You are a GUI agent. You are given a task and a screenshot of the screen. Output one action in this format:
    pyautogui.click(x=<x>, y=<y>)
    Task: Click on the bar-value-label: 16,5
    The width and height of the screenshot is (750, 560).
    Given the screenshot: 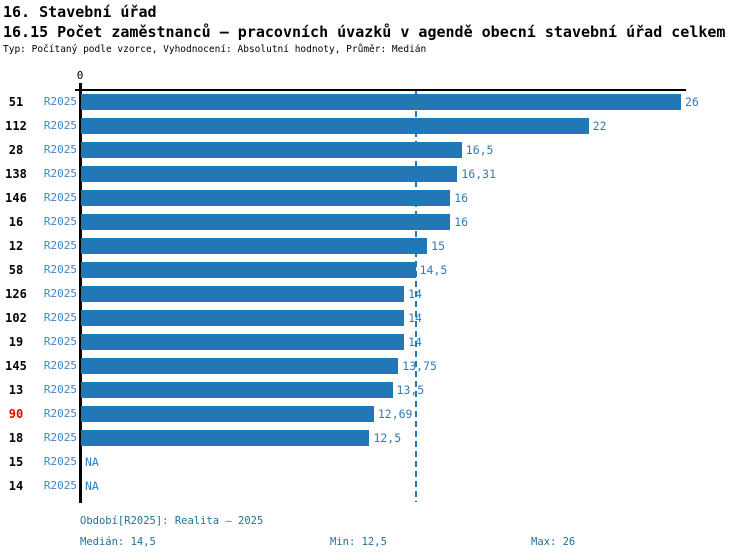 What is the action you would take?
    pyautogui.click(x=479, y=150)
    